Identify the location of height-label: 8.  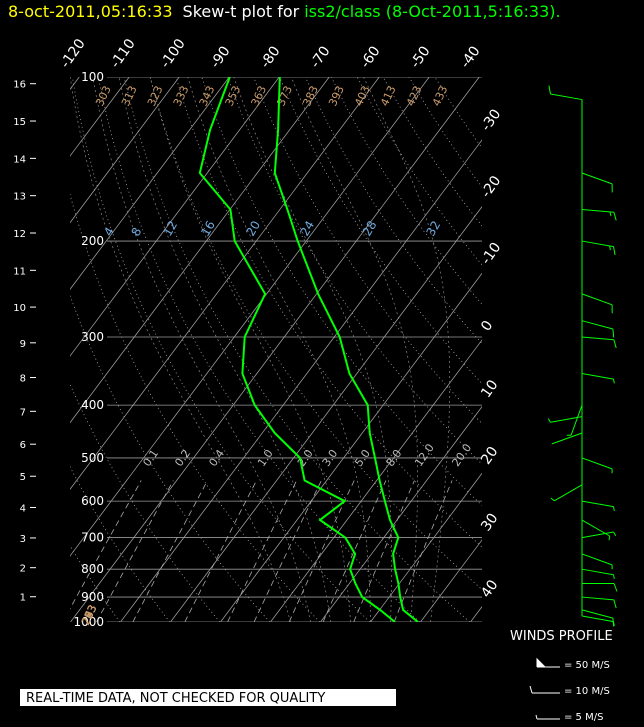
(23, 379).